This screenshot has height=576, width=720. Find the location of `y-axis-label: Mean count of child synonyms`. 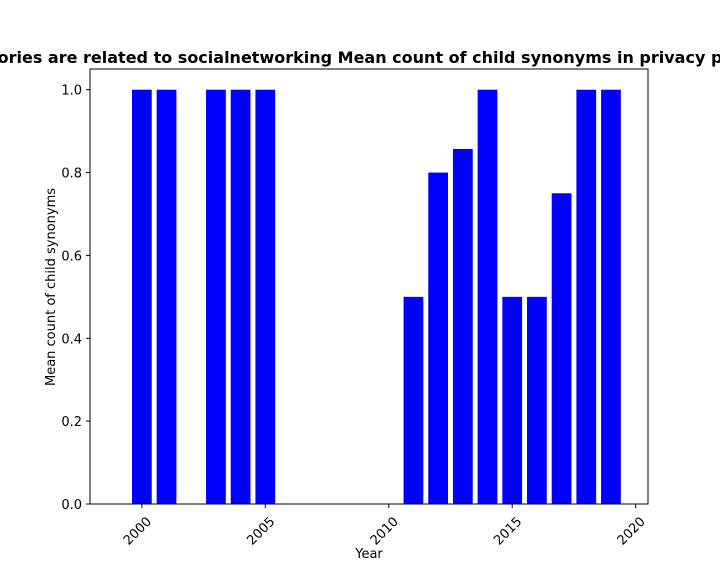

y-axis-label: Mean count of child synonyms is located at coordinates (51, 287).